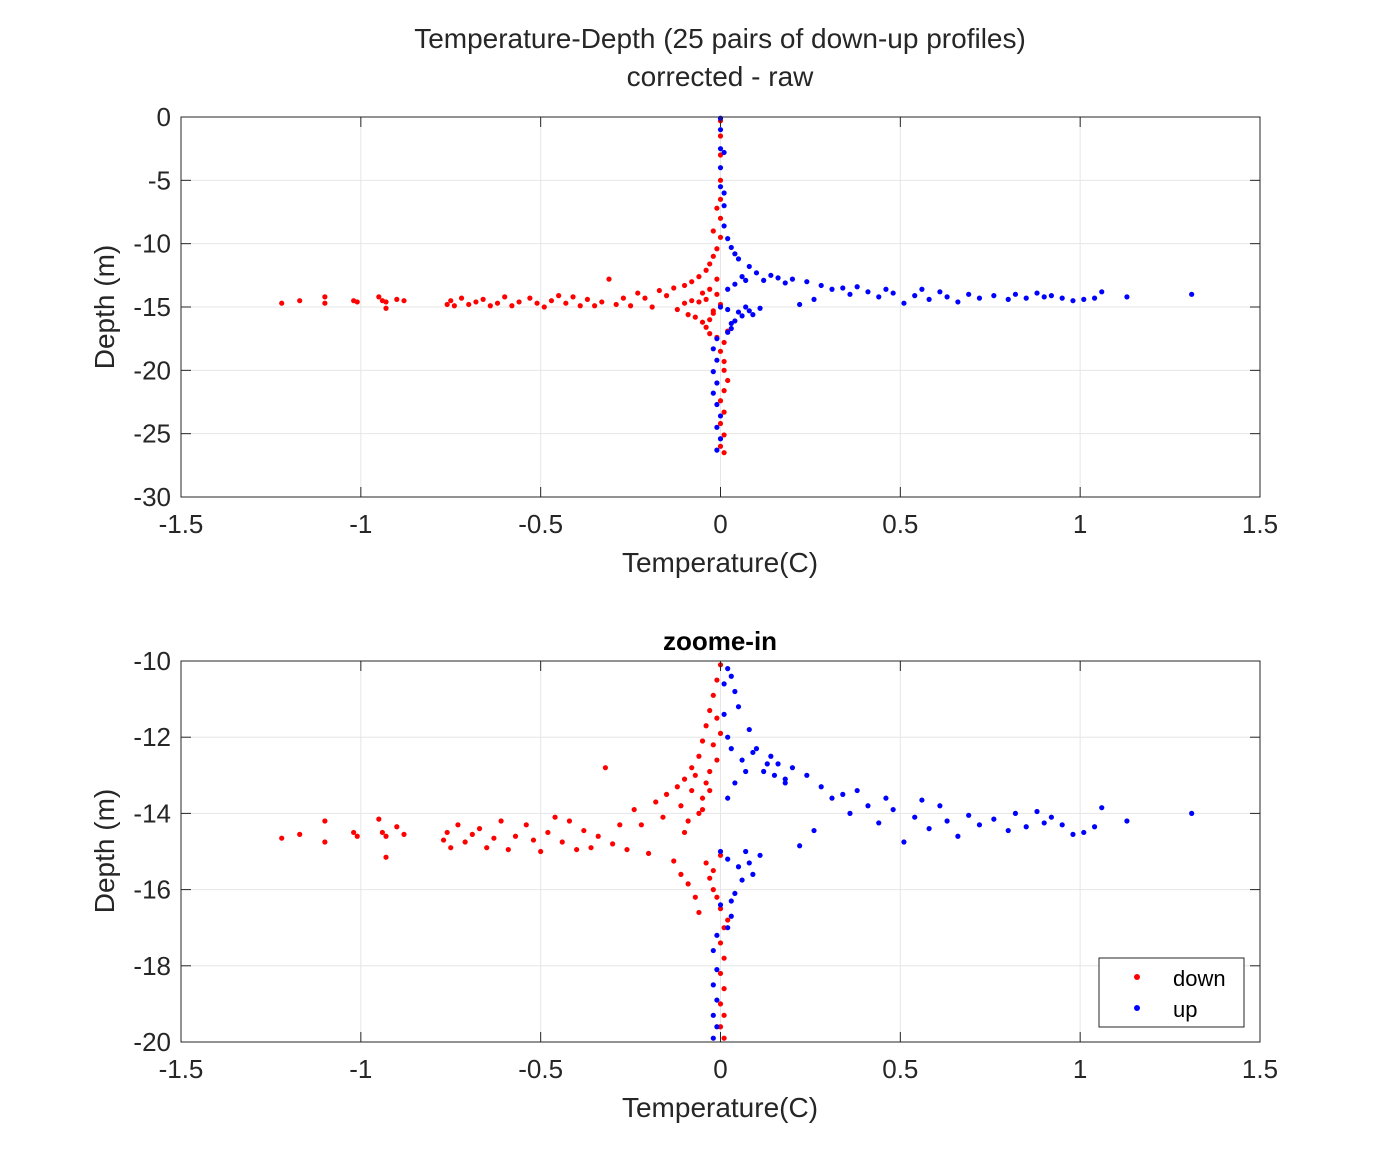  What do you see at coordinates (900, 524) in the screenshot?
I see `x-tick-label: 0.5` at bounding box center [900, 524].